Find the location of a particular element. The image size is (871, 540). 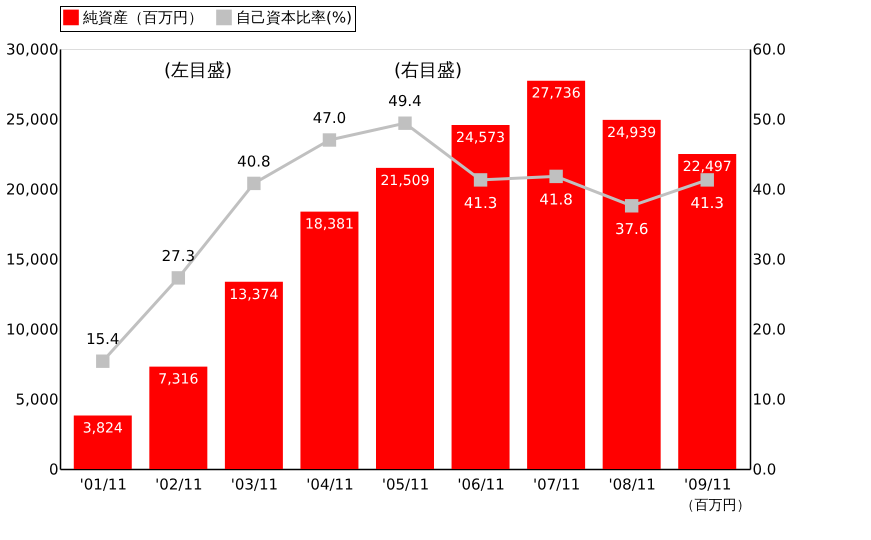

x-tick-label: '02/11 is located at coordinates (179, 485).